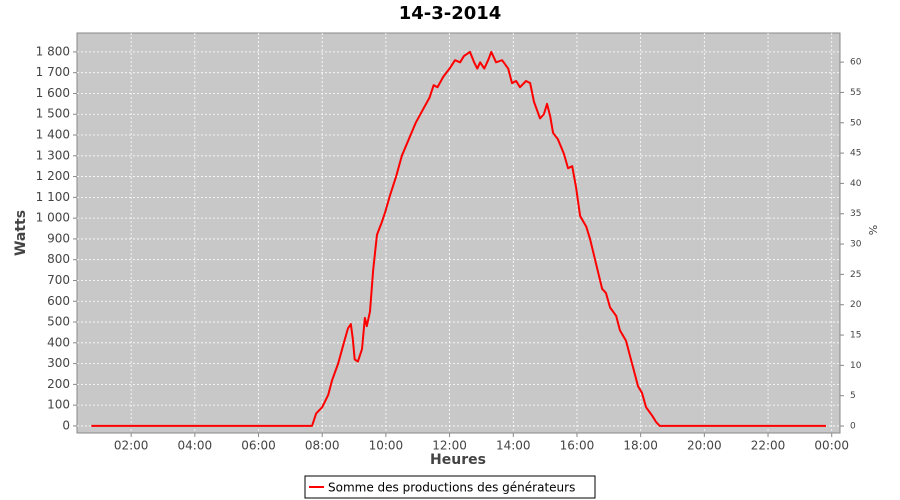 The height and width of the screenshot is (500, 900). I want to click on y-tick-label: 900, so click(58, 238).